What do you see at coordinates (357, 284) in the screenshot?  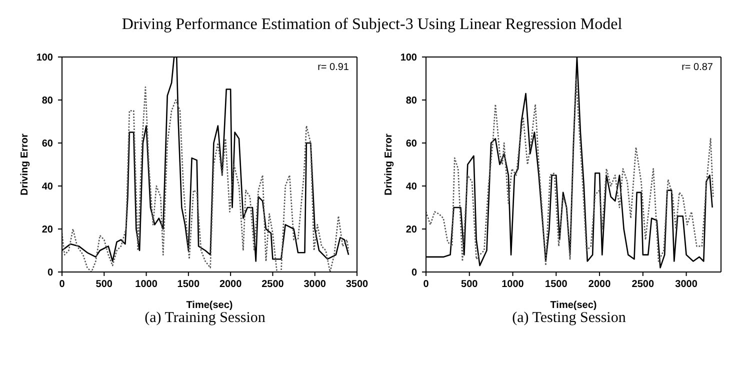 I see `x-tick-label: 3500` at bounding box center [357, 284].